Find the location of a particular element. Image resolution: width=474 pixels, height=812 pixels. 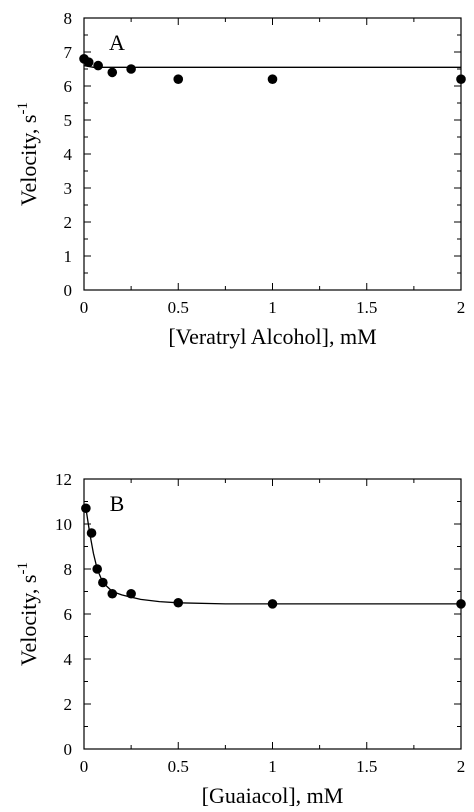

y-tick-label: 7 is located at coordinates (68, 52).